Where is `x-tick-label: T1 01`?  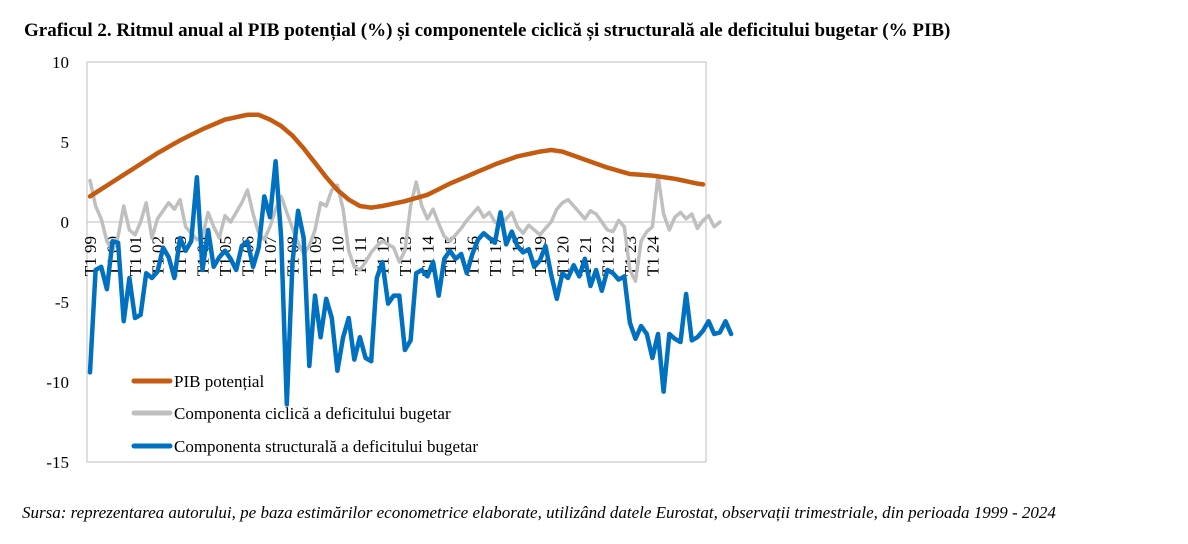 x-tick-label: T1 01 is located at coordinates (135, 256).